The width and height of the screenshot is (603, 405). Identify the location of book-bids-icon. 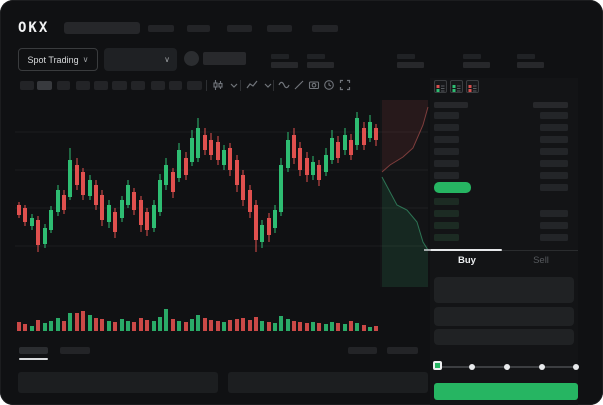
(456, 86).